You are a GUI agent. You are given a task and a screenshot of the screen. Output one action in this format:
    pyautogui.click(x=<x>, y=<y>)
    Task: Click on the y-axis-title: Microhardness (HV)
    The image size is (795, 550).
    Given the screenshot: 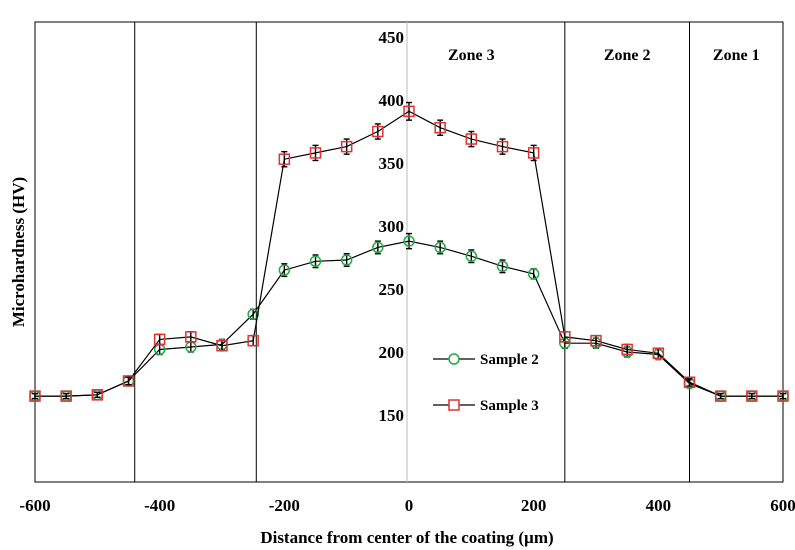 What is the action you would take?
    pyautogui.click(x=18, y=252)
    